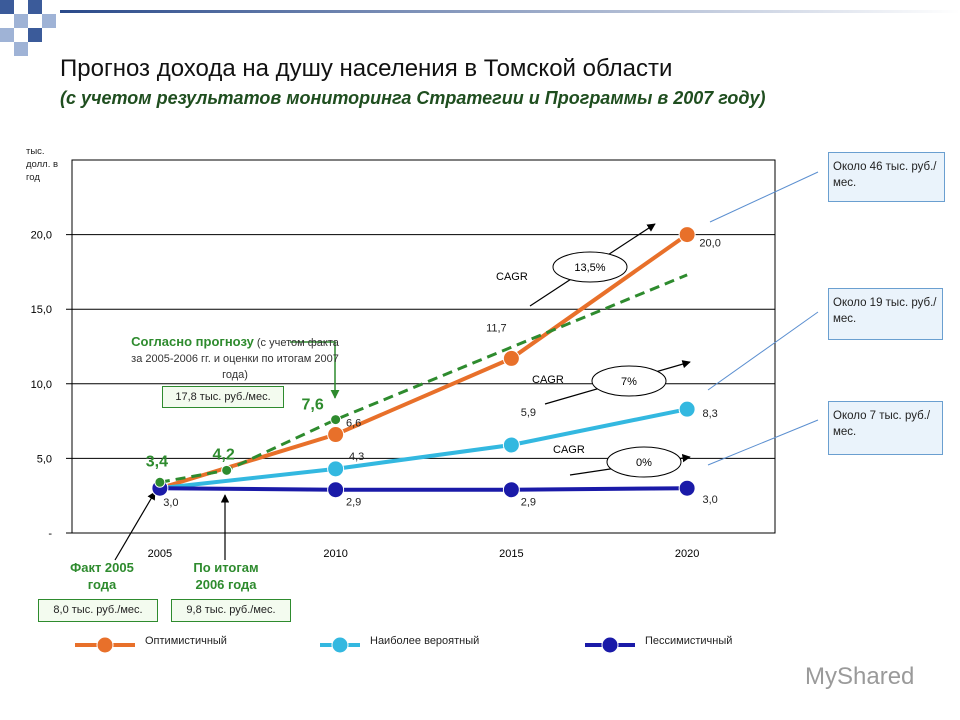 This screenshot has height=720, width=960. Describe the element at coordinates (313, 405) in the screenshot. I see `value-label: 7,6` at that location.